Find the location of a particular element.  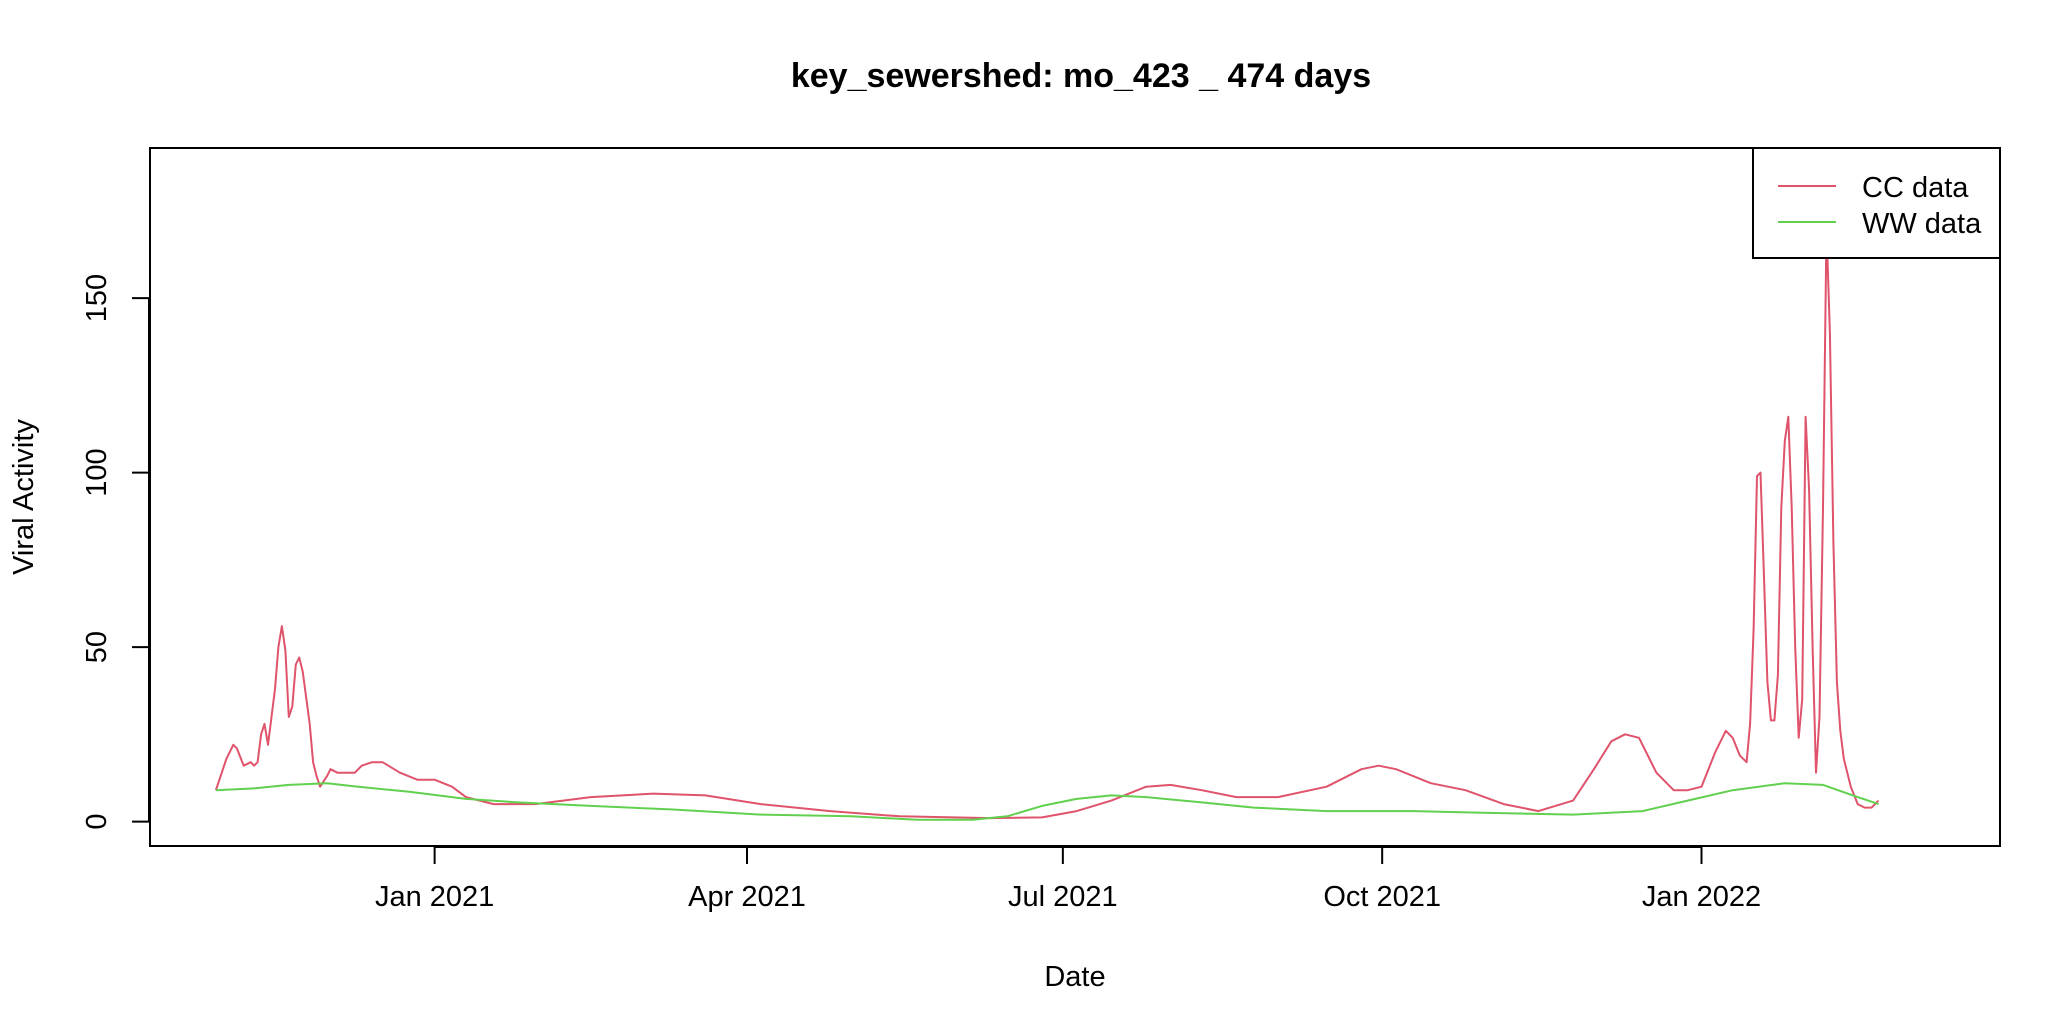

ww-data-line is located at coordinates (1047, 801).